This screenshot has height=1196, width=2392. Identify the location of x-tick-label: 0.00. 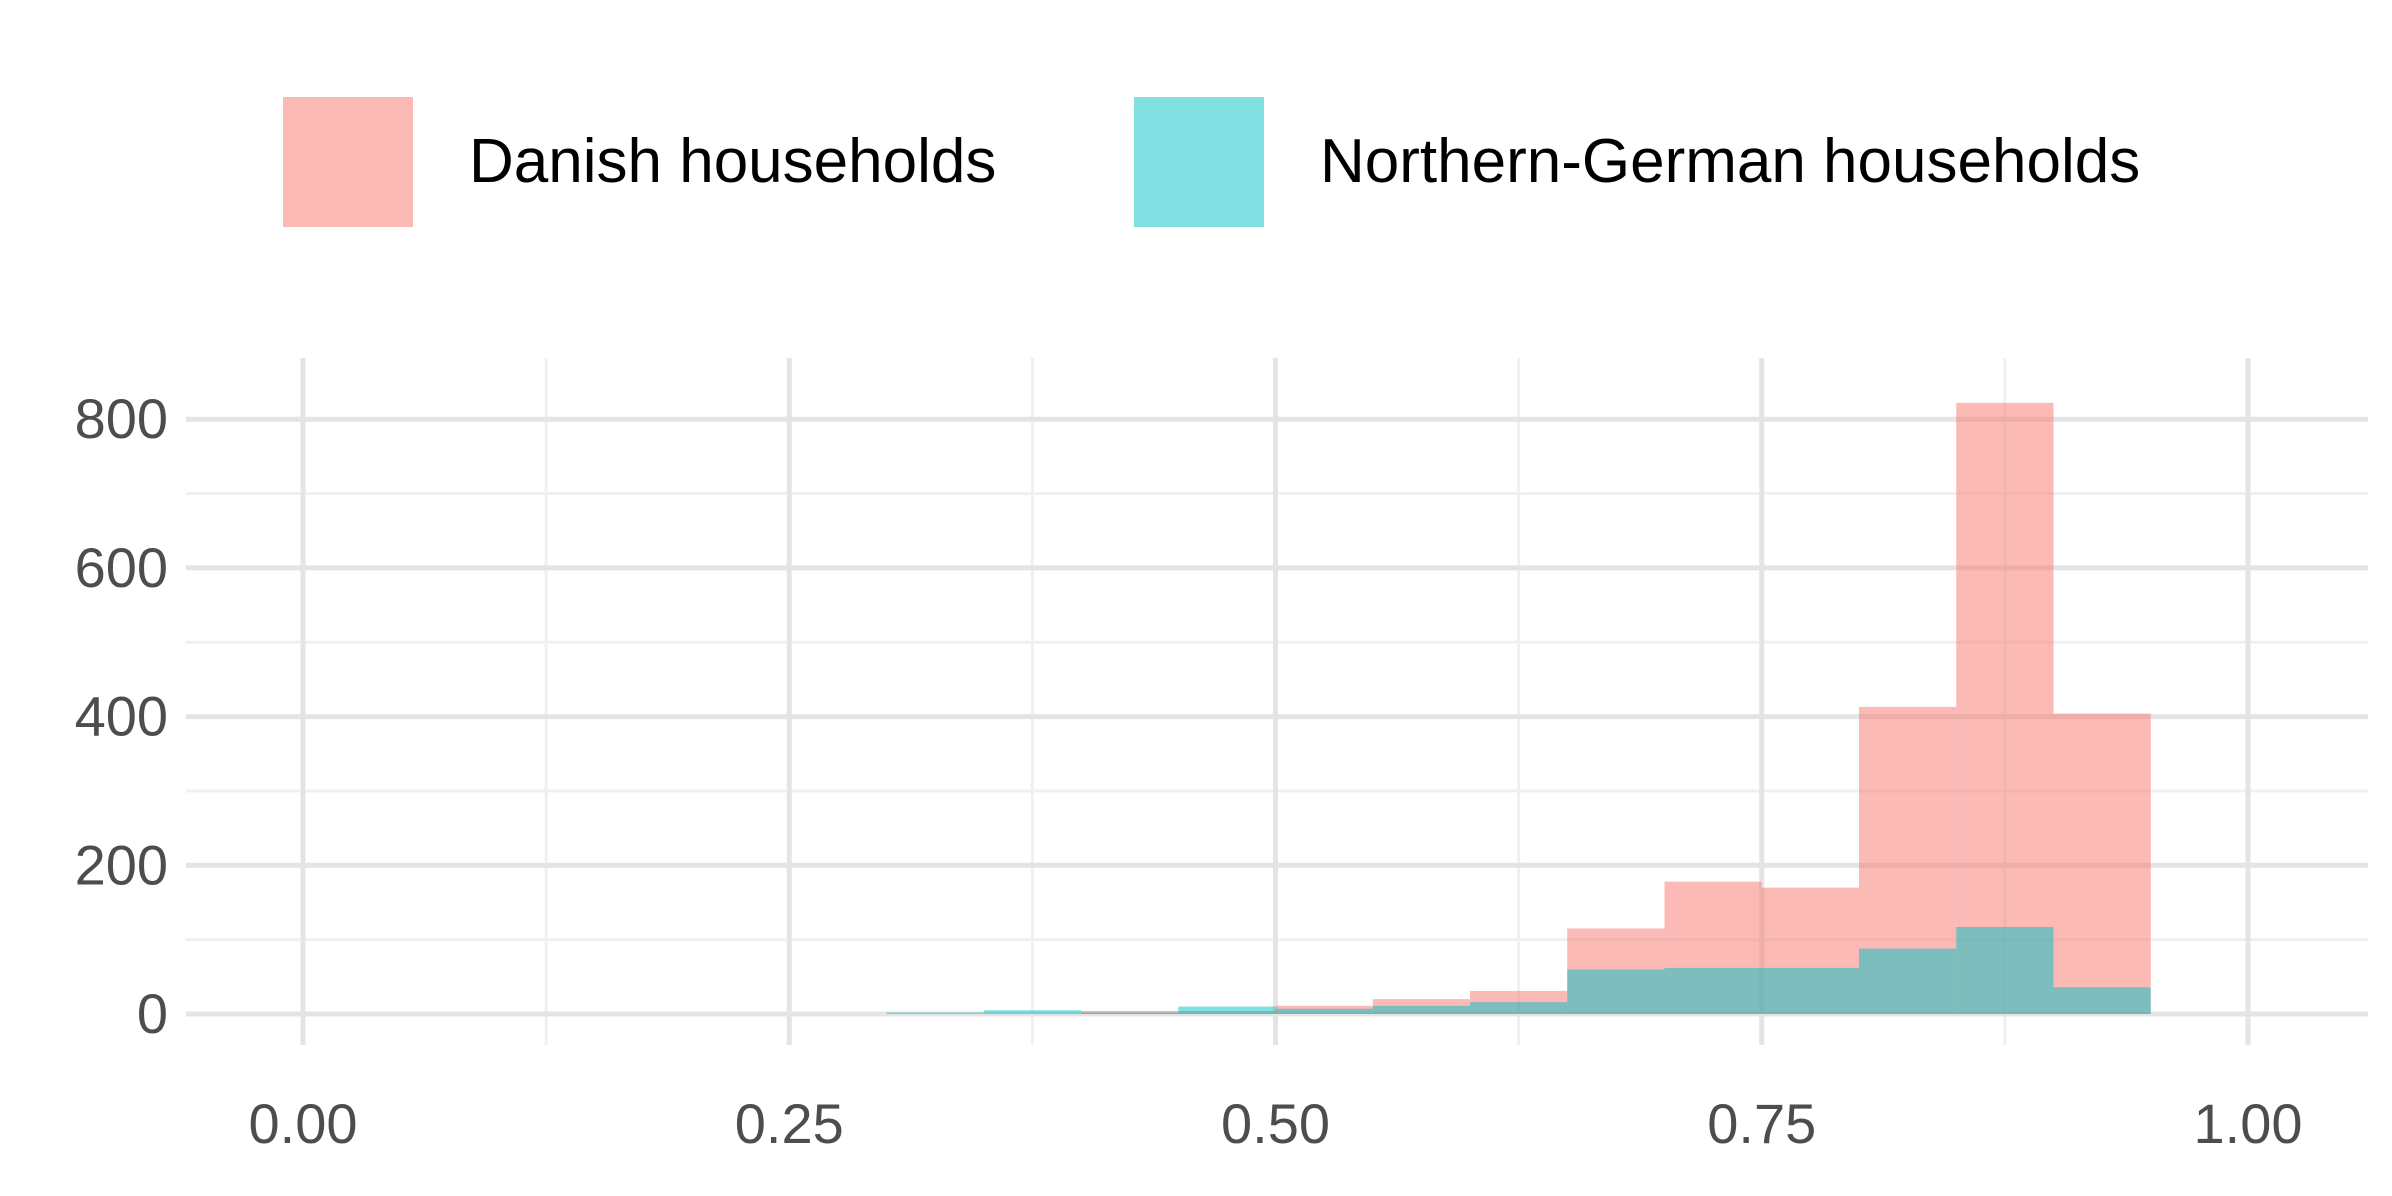
(303, 1123).